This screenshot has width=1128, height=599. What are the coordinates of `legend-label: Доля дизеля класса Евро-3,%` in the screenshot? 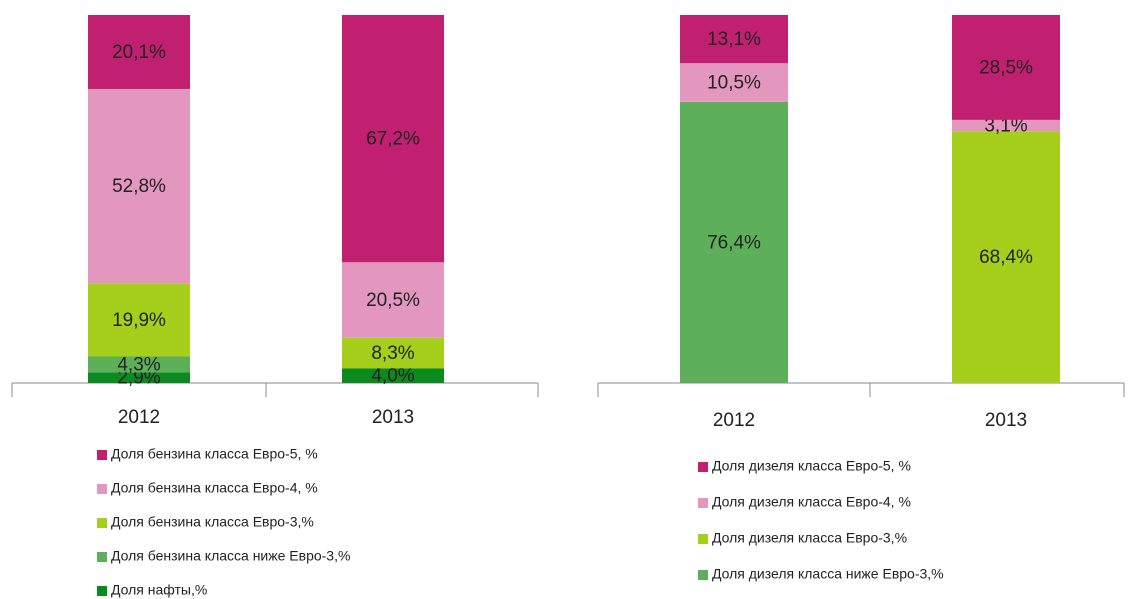 It's located at (809, 538).